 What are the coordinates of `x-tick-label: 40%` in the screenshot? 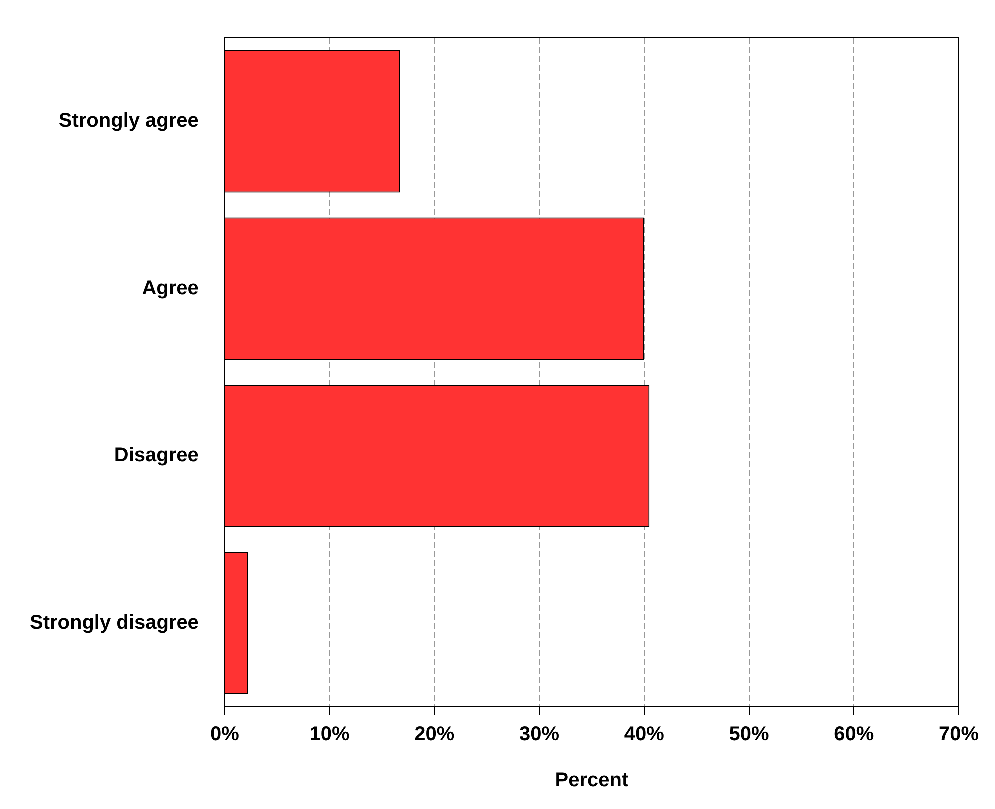 It's located at (644, 735).